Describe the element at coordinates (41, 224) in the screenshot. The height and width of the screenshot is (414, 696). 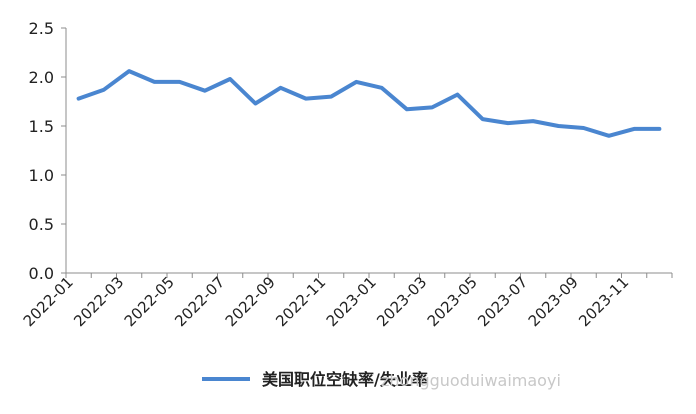
I see `y-tick-label: 0.5` at that location.